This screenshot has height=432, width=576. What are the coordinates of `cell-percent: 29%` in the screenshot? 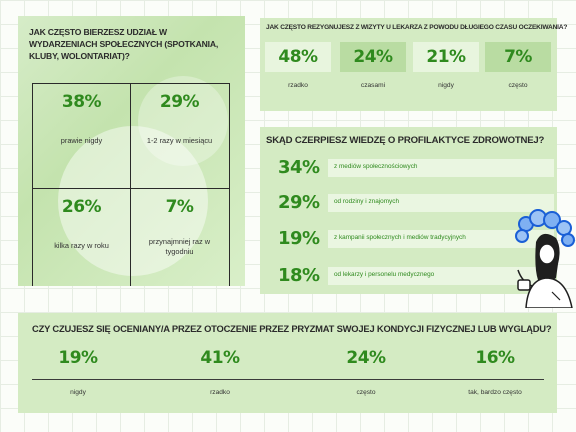 It's located at (179, 102).